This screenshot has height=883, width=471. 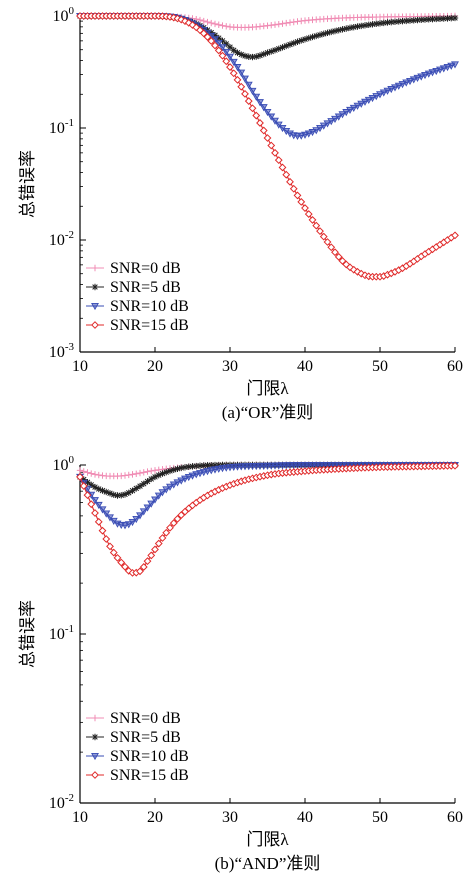 What do you see at coordinates (62, 351) in the screenshot?
I see `y-tick-label: 10-3` at bounding box center [62, 351].